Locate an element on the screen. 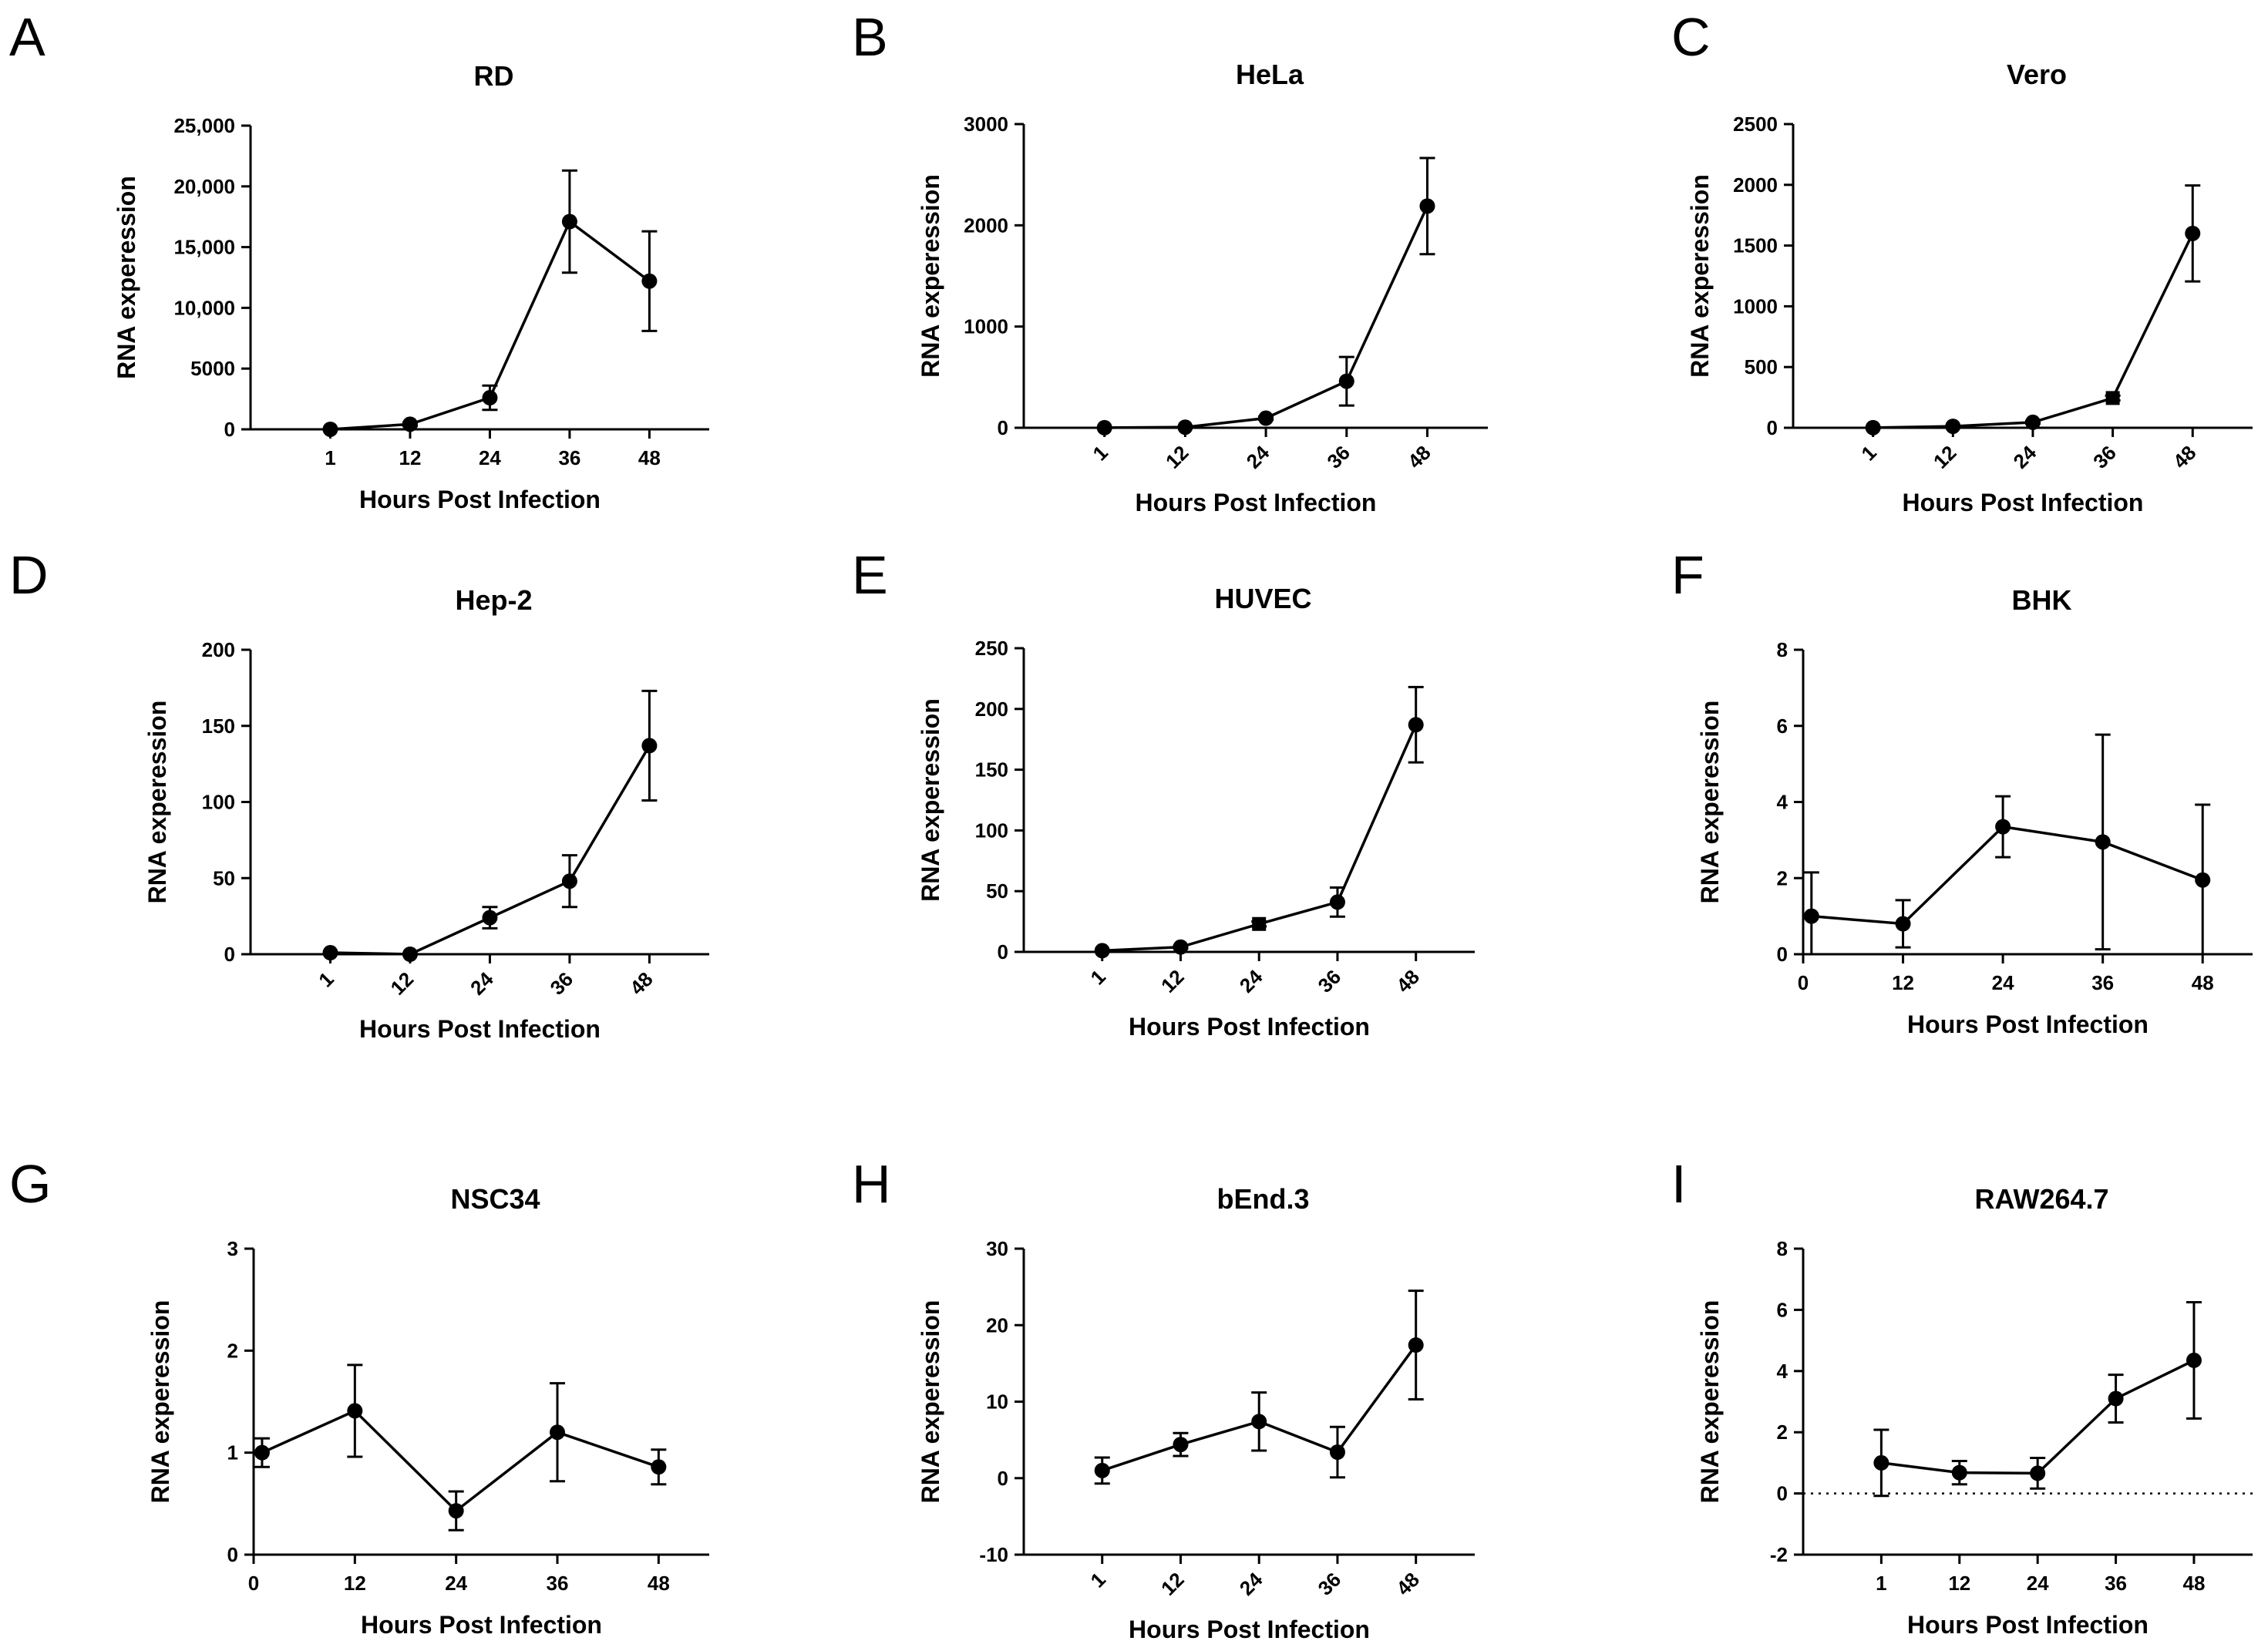 This screenshot has width=2268, height=1651. y-tick-label: 30 is located at coordinates (997, 1248).